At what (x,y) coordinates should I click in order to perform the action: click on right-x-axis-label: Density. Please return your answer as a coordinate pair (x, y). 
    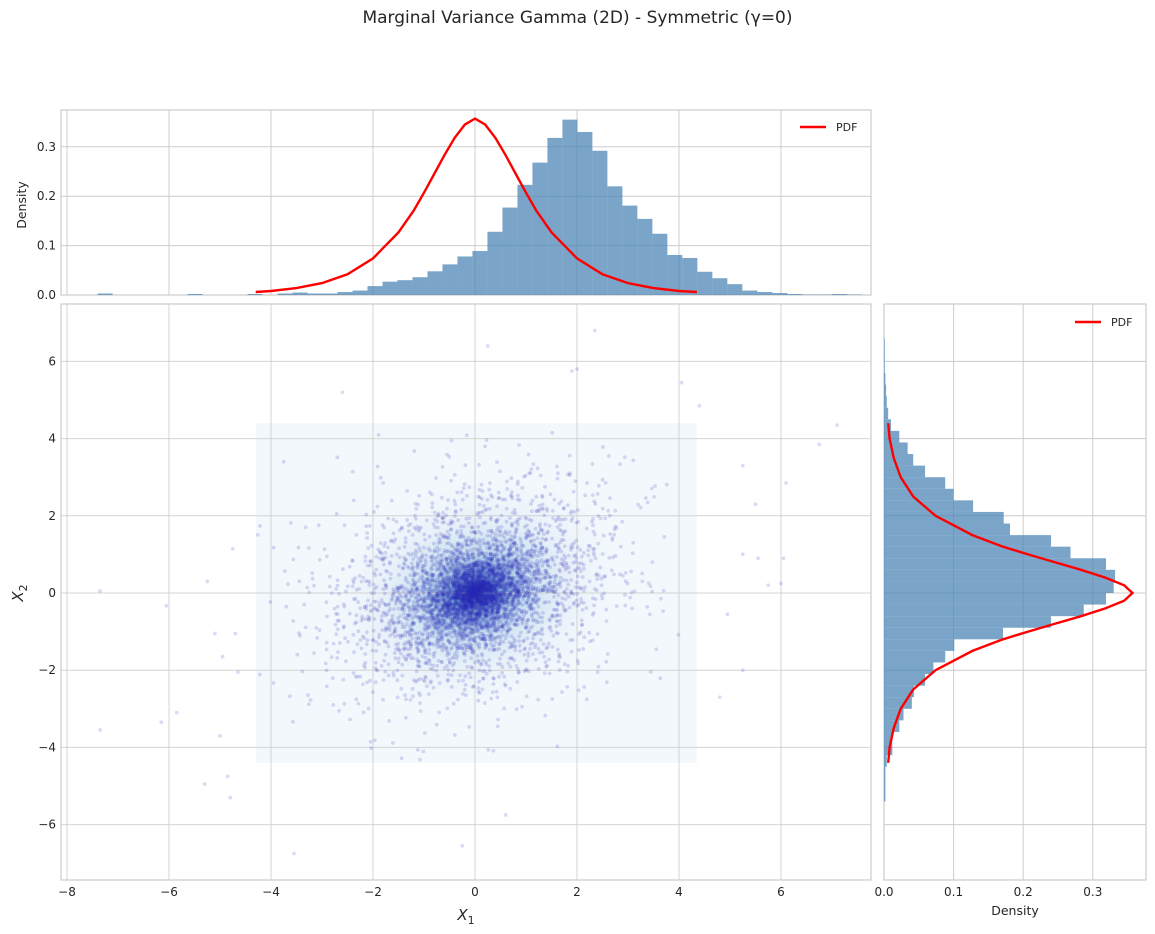
    Looking at the image, I should click on (1015, 910).